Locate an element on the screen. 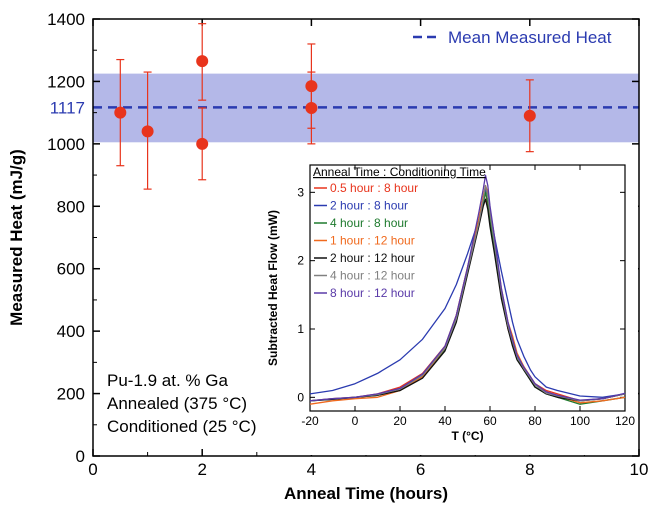 The height and width of the screenshot is (508, 651). x-tick-label: 2 is located at coordinates (201, 469).